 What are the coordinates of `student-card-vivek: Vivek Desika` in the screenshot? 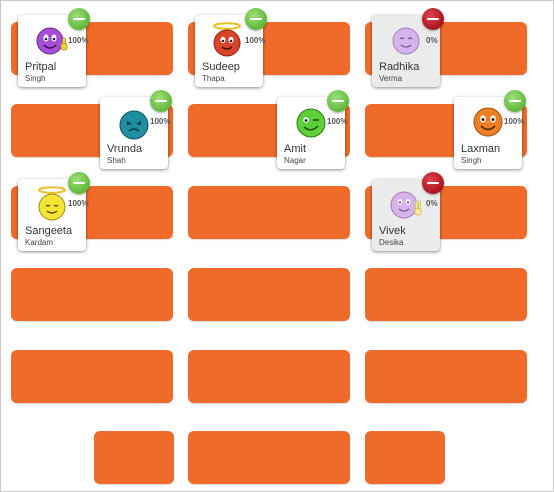 It's located at (406, 215).